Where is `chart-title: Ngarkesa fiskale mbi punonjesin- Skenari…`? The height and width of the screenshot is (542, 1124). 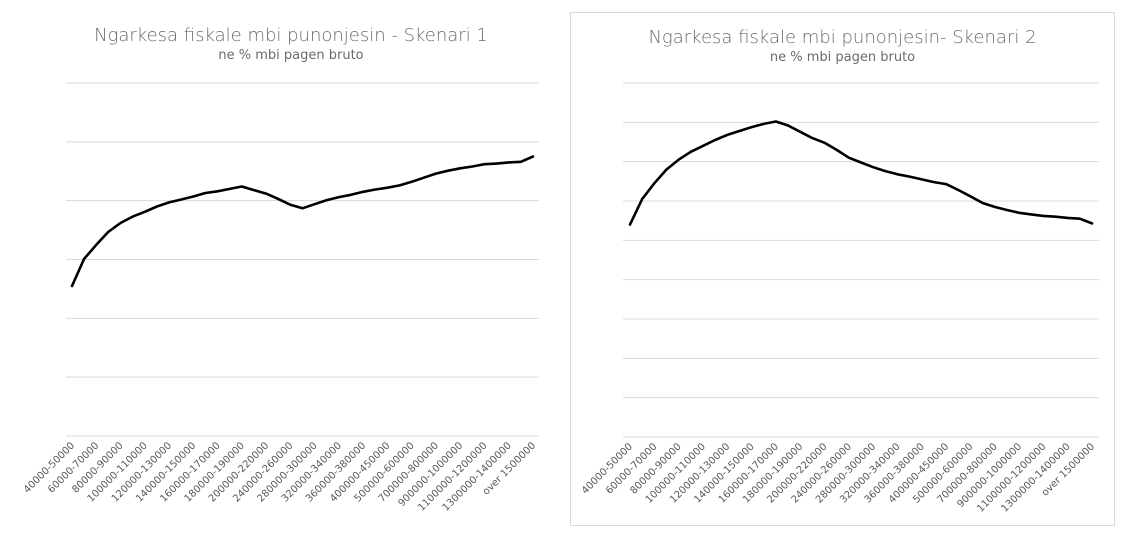 chart-title: Ngarkesa fiskale mbi punonjesin- Skenari… is located at coordinates (842, 37).